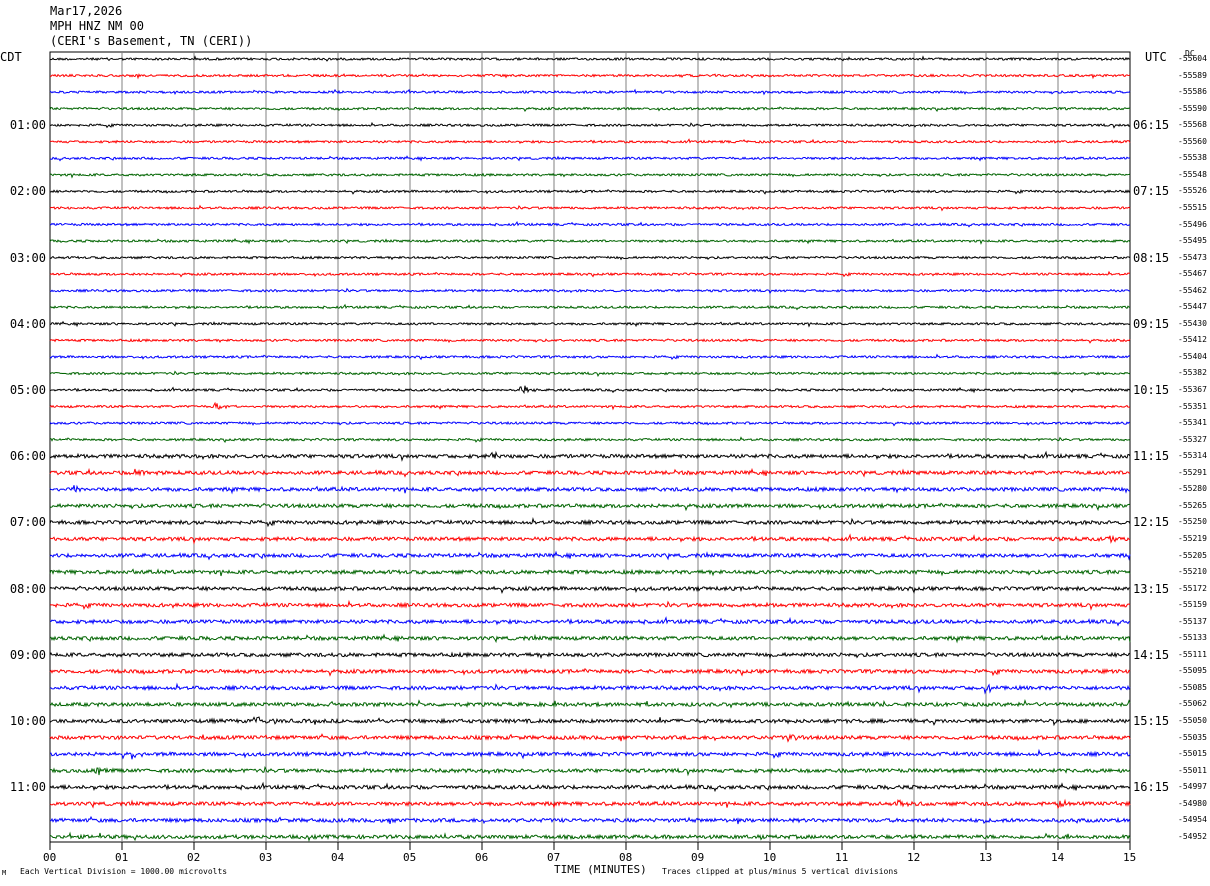 The image size is (1210, 886). Describe the element at coordinates (97, 26) in the screenshot. I see `station-label: MPH HNZ NM 00` at that location.